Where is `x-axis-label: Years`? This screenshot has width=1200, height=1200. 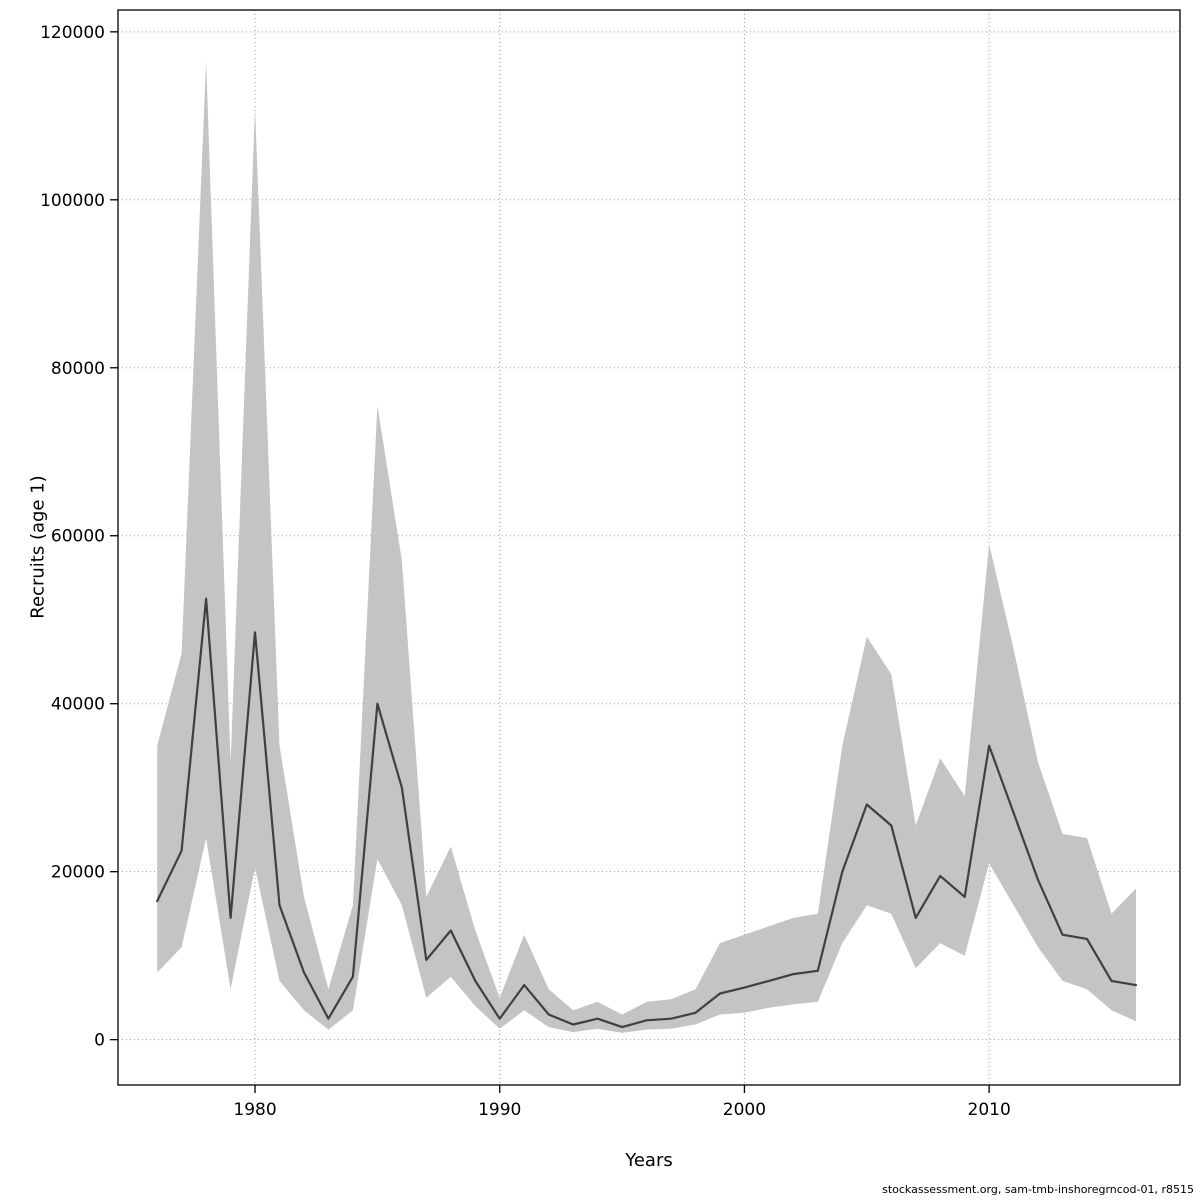
x-axis-label: Years is located at coordinates (649, 1160).